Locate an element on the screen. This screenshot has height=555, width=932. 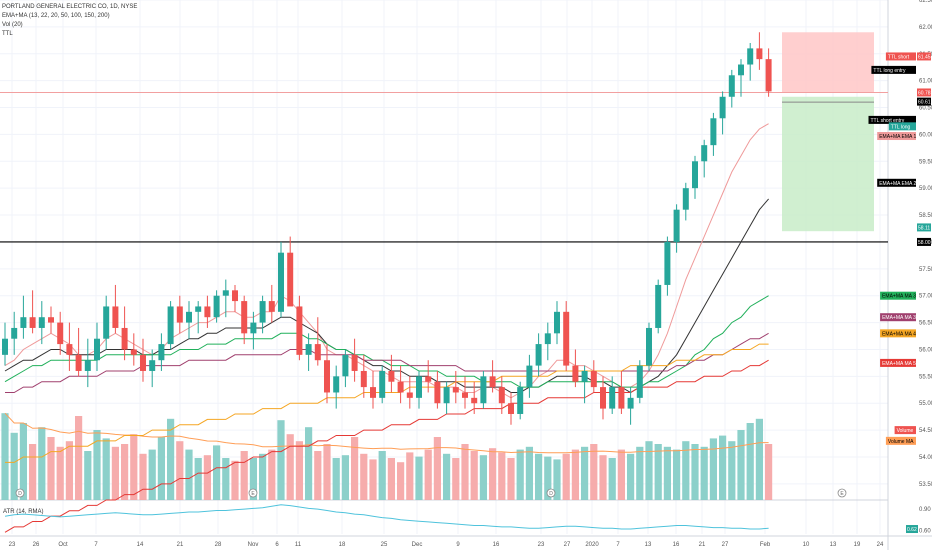
price-tag: EMA+MA MA 3 is located at coordinates (898, 295).